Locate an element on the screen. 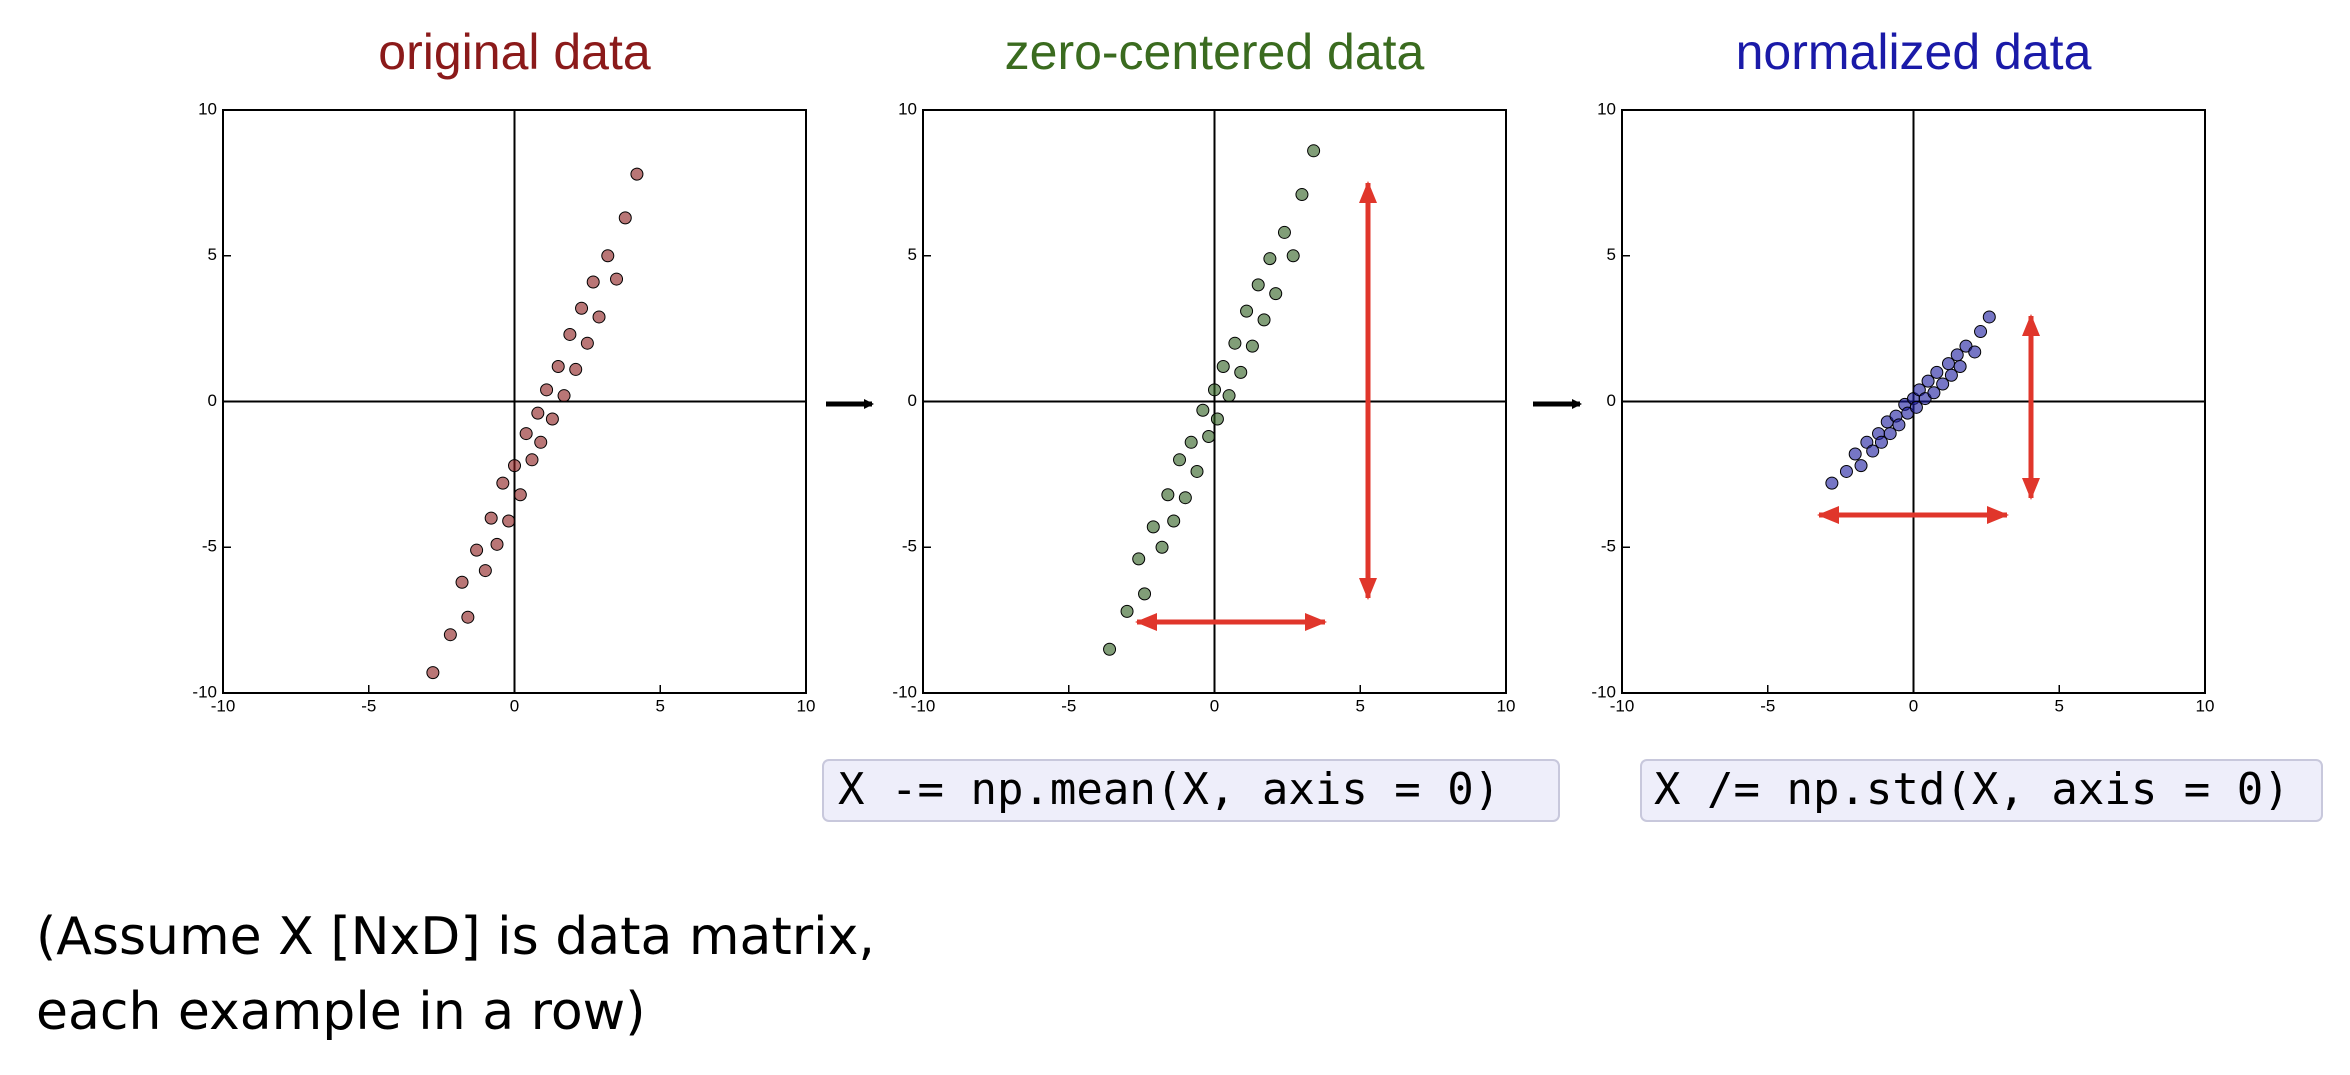 The width and height of the screenshot is (2350, 1075). chart-title: original data is located at coordinates (514, 52).